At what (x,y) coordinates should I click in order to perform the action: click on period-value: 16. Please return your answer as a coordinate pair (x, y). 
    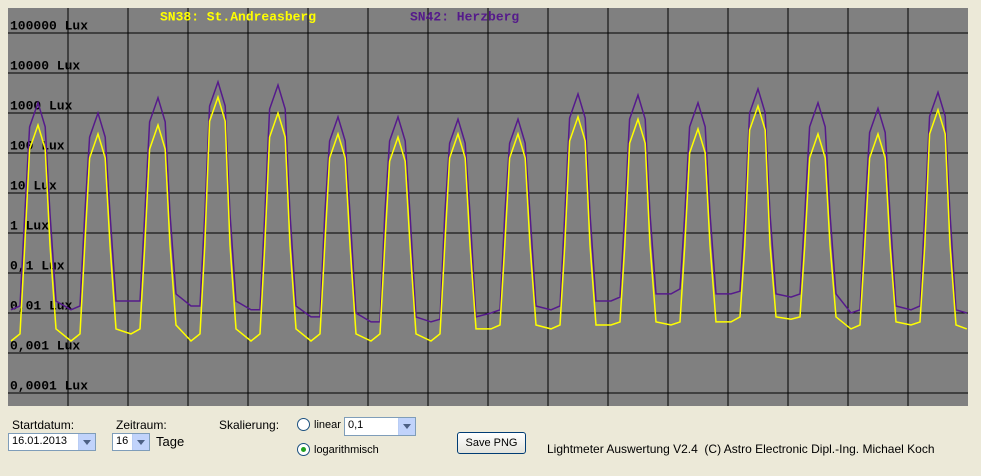
    Looking at the image, I should click on (122, 441).